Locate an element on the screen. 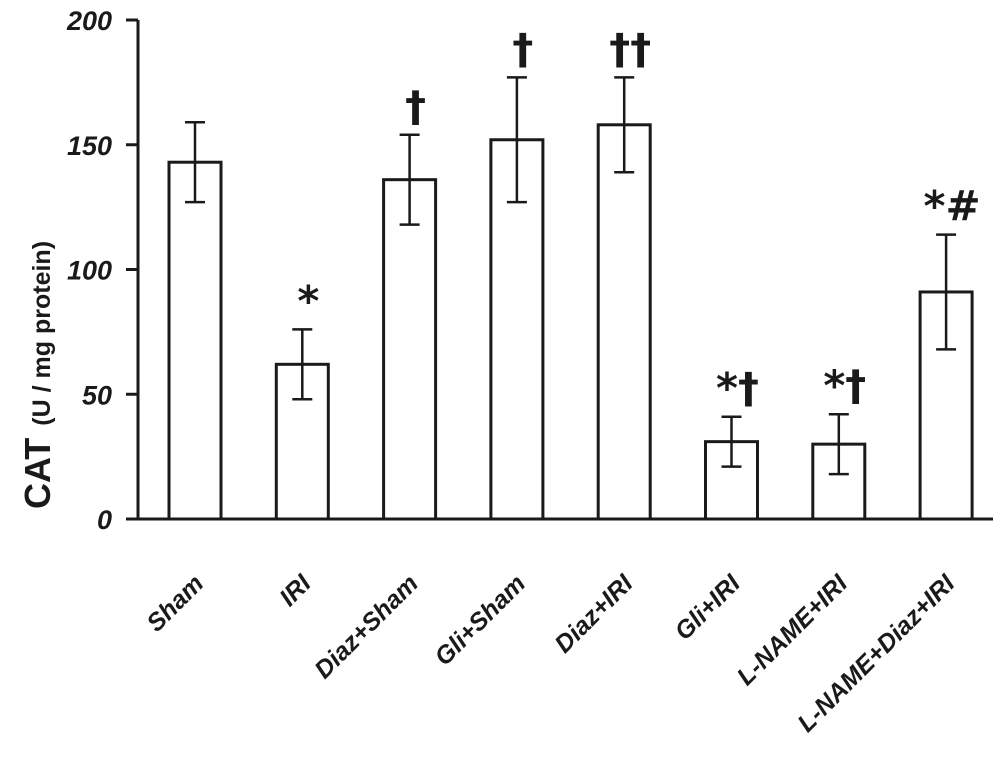  y-tick-label-200: 200 is located at coordinates (89, 21).